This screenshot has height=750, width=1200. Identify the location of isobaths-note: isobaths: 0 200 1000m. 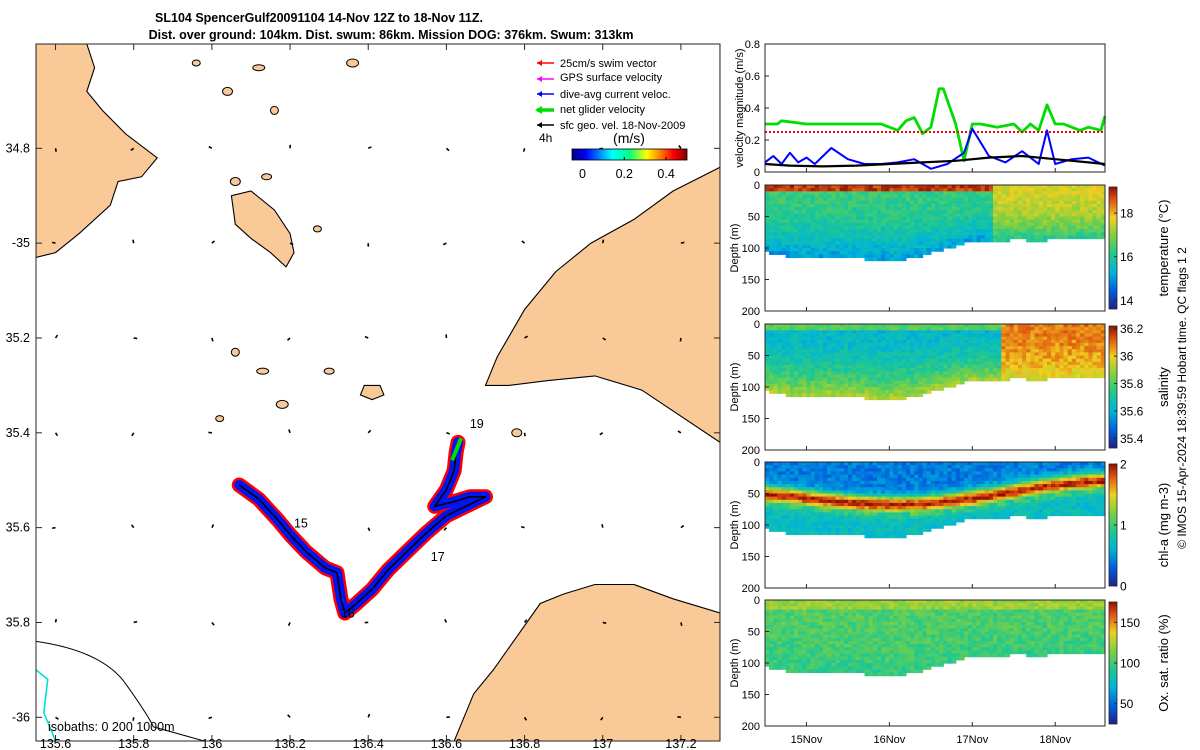
(111, 727).